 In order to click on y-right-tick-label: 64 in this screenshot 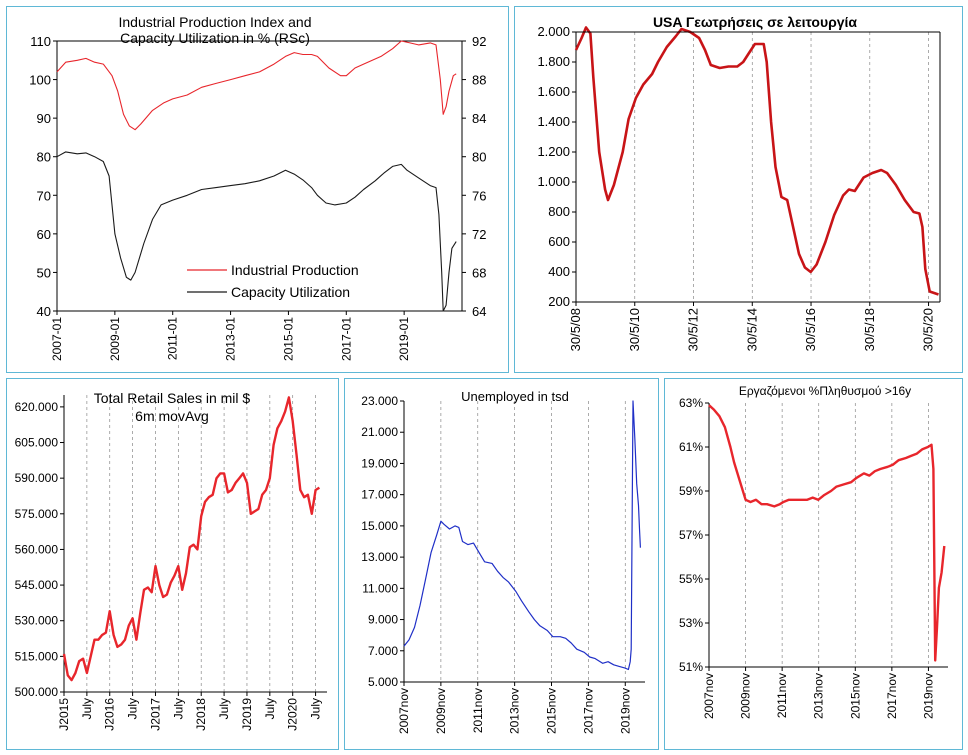, I will do `click(479, 311)`.